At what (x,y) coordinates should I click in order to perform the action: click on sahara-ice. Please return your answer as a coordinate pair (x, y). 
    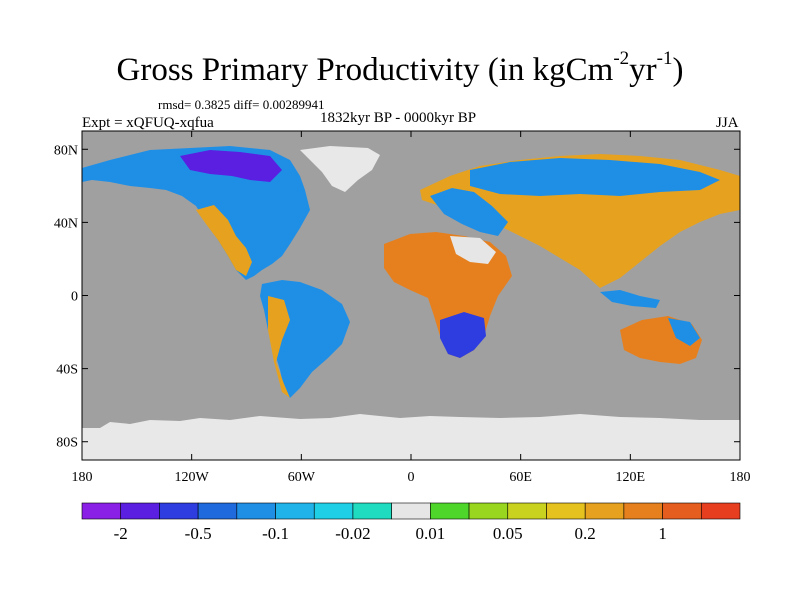
    Looking at the image, I should click on (473, 250).